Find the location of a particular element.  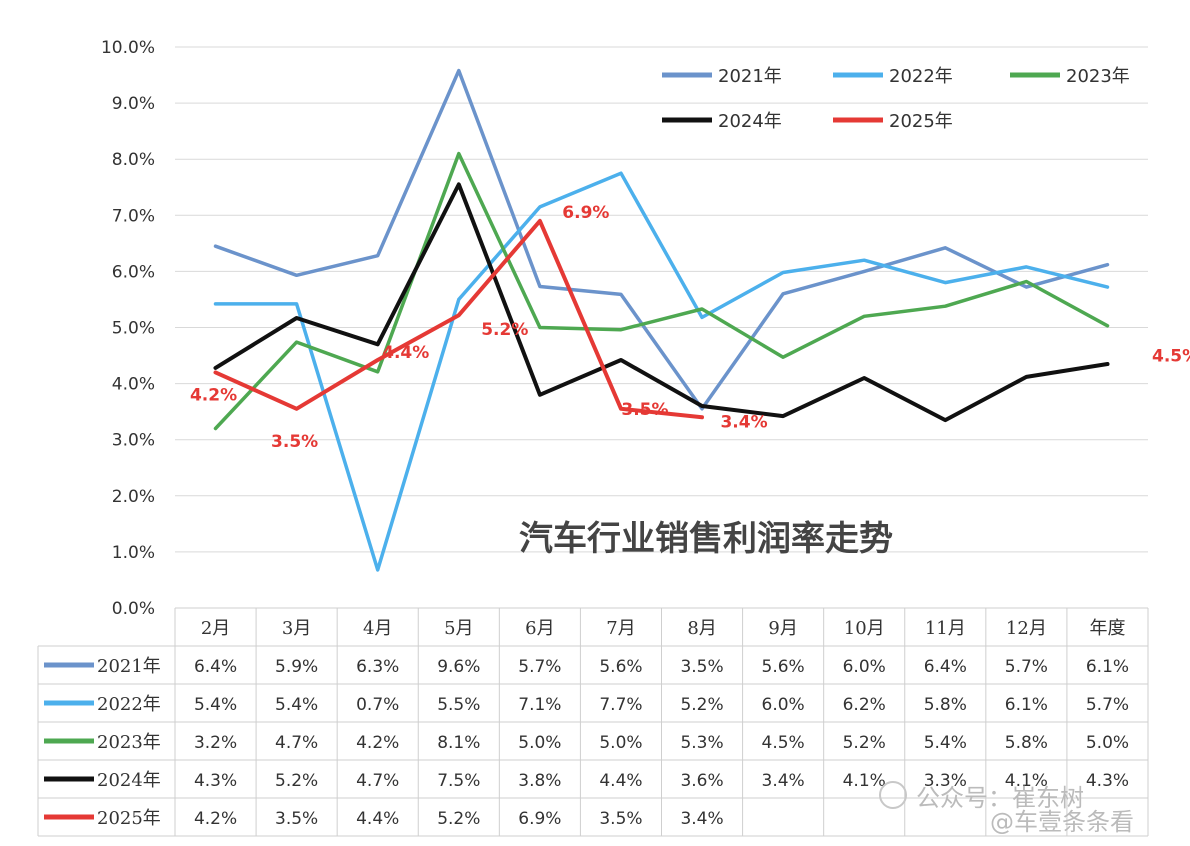

table-cell: 7.1% is located at coordinates (539, 705).